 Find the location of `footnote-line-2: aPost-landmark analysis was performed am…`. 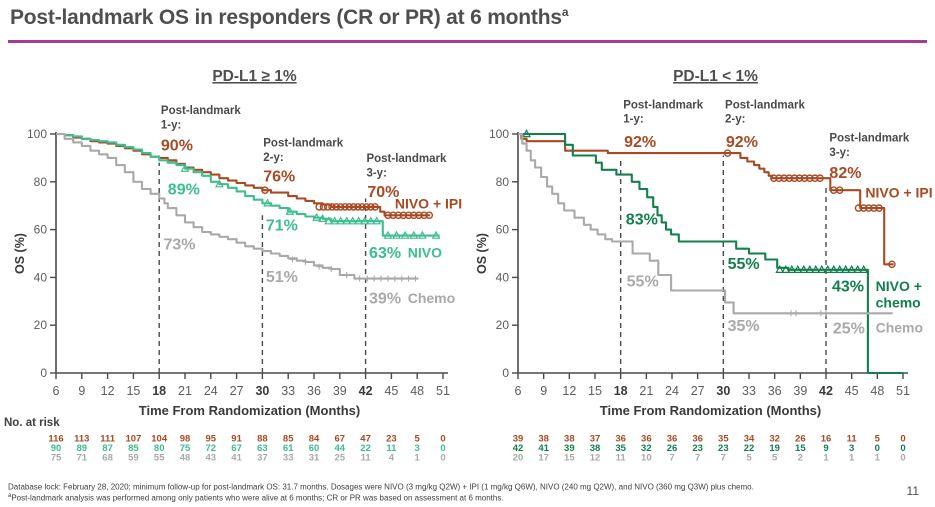

footnote-line-2: aPost-landmark analysis was performed am… is located at coordinates (256, 498).